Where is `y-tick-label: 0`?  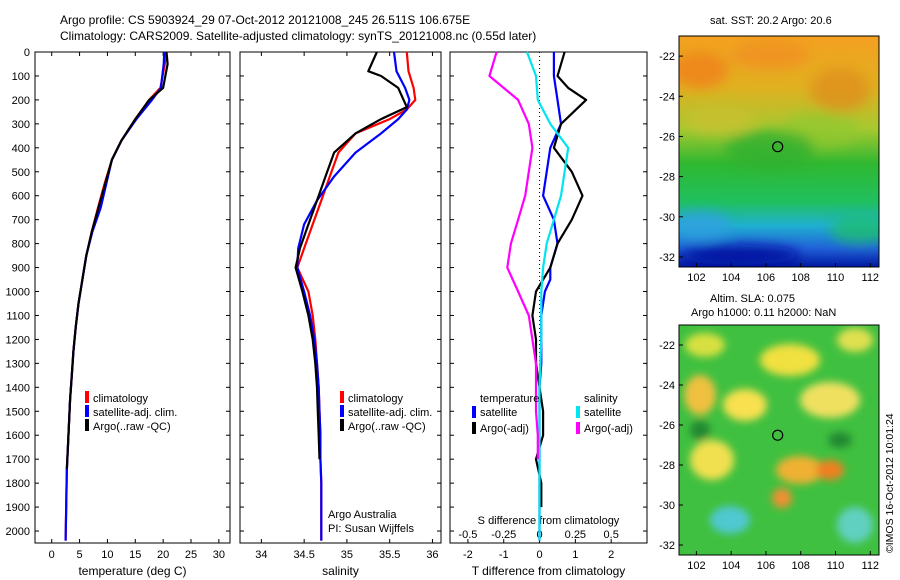
y-tick-label: 0 is located at coordinates (27, 53).